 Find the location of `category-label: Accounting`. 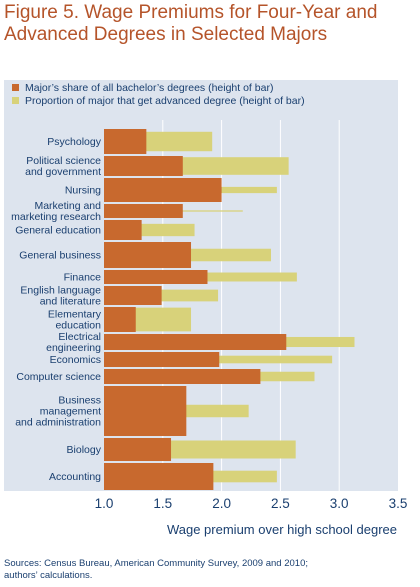

category-label: Accounting is located at coordinates (75, 477).